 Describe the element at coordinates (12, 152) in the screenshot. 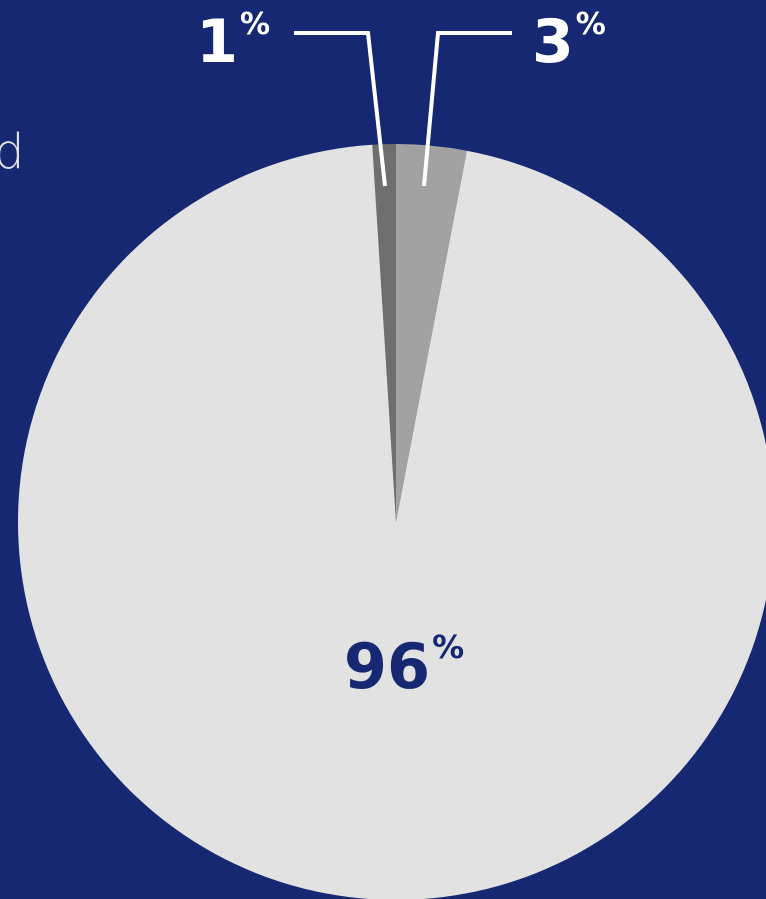

I see `cropped-body-text: d` at that location.